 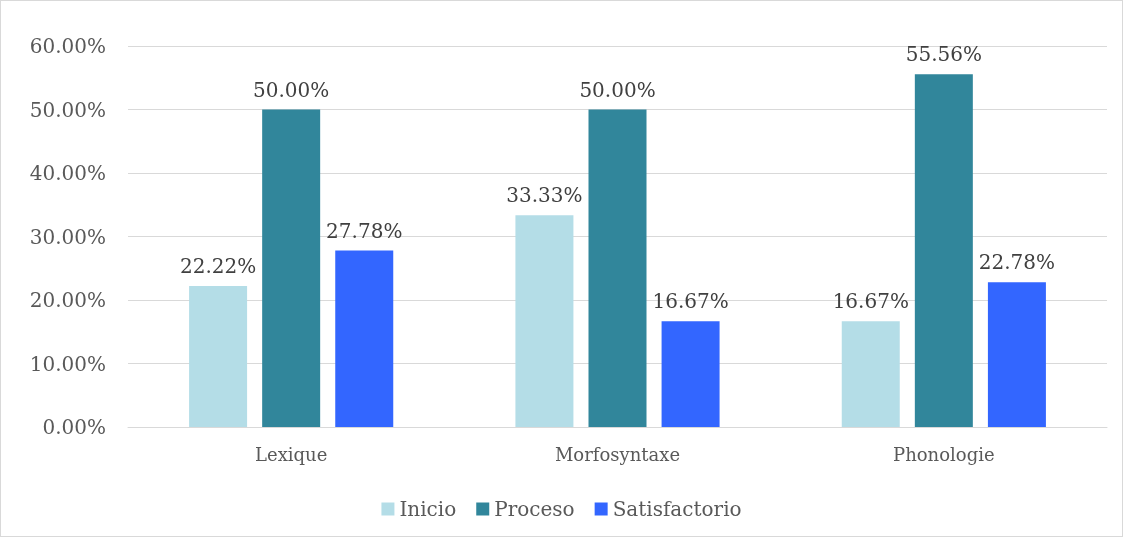 I want to click on y-tick-label: 0.00%, so click(x=74, y=427).